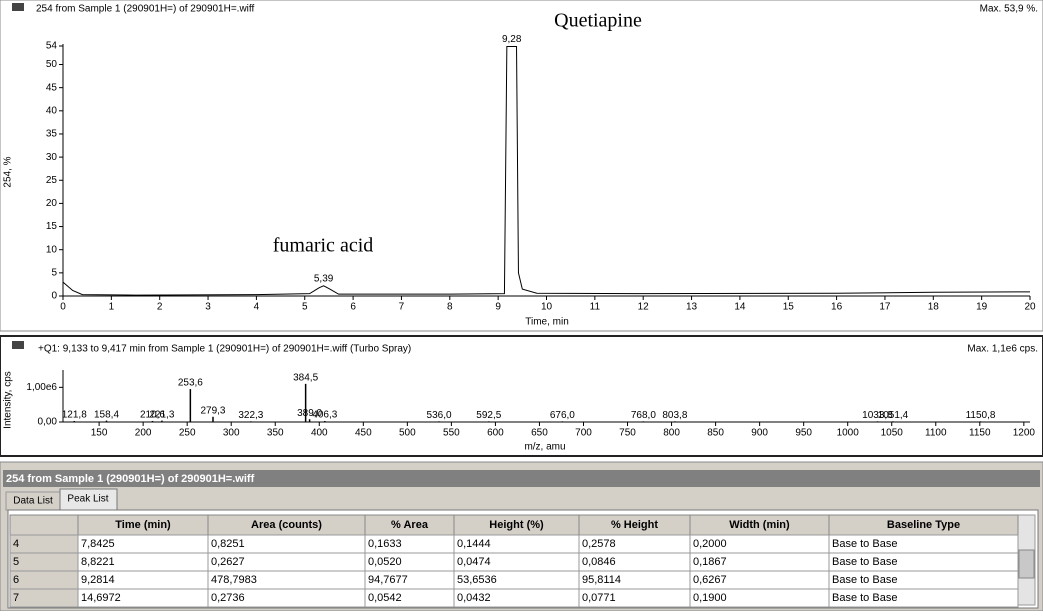  What do you see at coordinates (710, 544) in the screenshot?
I see `cell-text: 0,2000` at bounding box center [710, 544].